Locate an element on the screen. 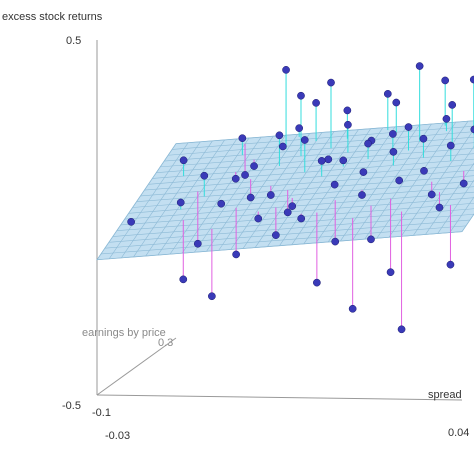  x-tick-min: -0.03 is located at coordinates (117, 436).